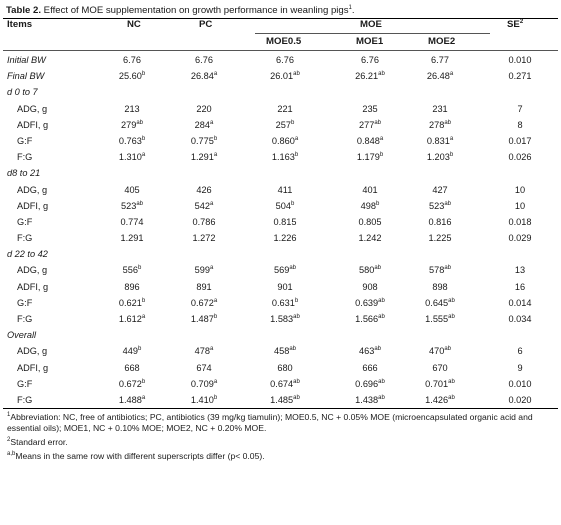 Image resolution: width=561 pixels, height=525 pixels. I want to click on footnote-2-sup: 2, so click(9, 440).